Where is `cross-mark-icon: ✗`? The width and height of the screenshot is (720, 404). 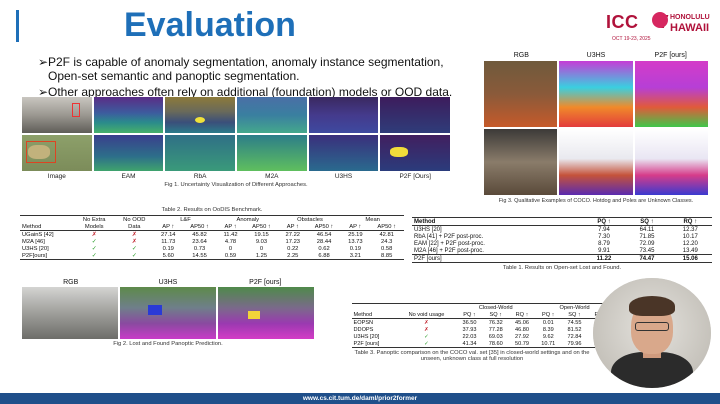 cross-mark-icon: ✗ is located at coordinates (426, 329).